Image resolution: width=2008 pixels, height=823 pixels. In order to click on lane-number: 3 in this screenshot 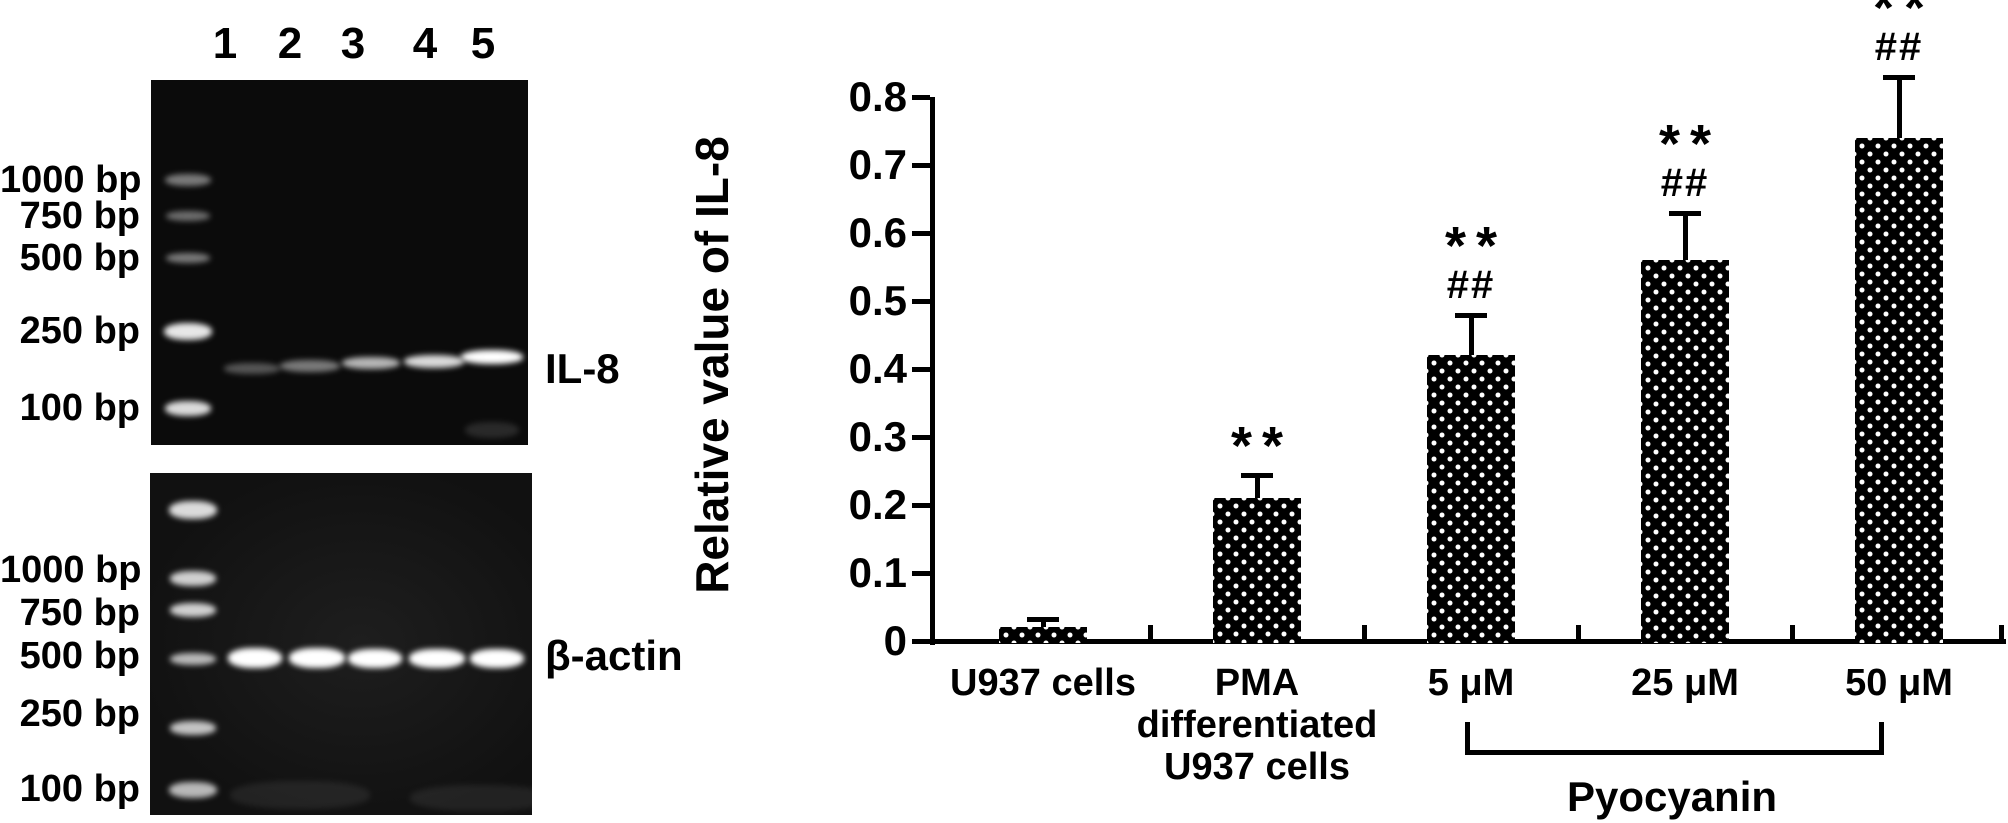, I will do `click(353, 43)`.